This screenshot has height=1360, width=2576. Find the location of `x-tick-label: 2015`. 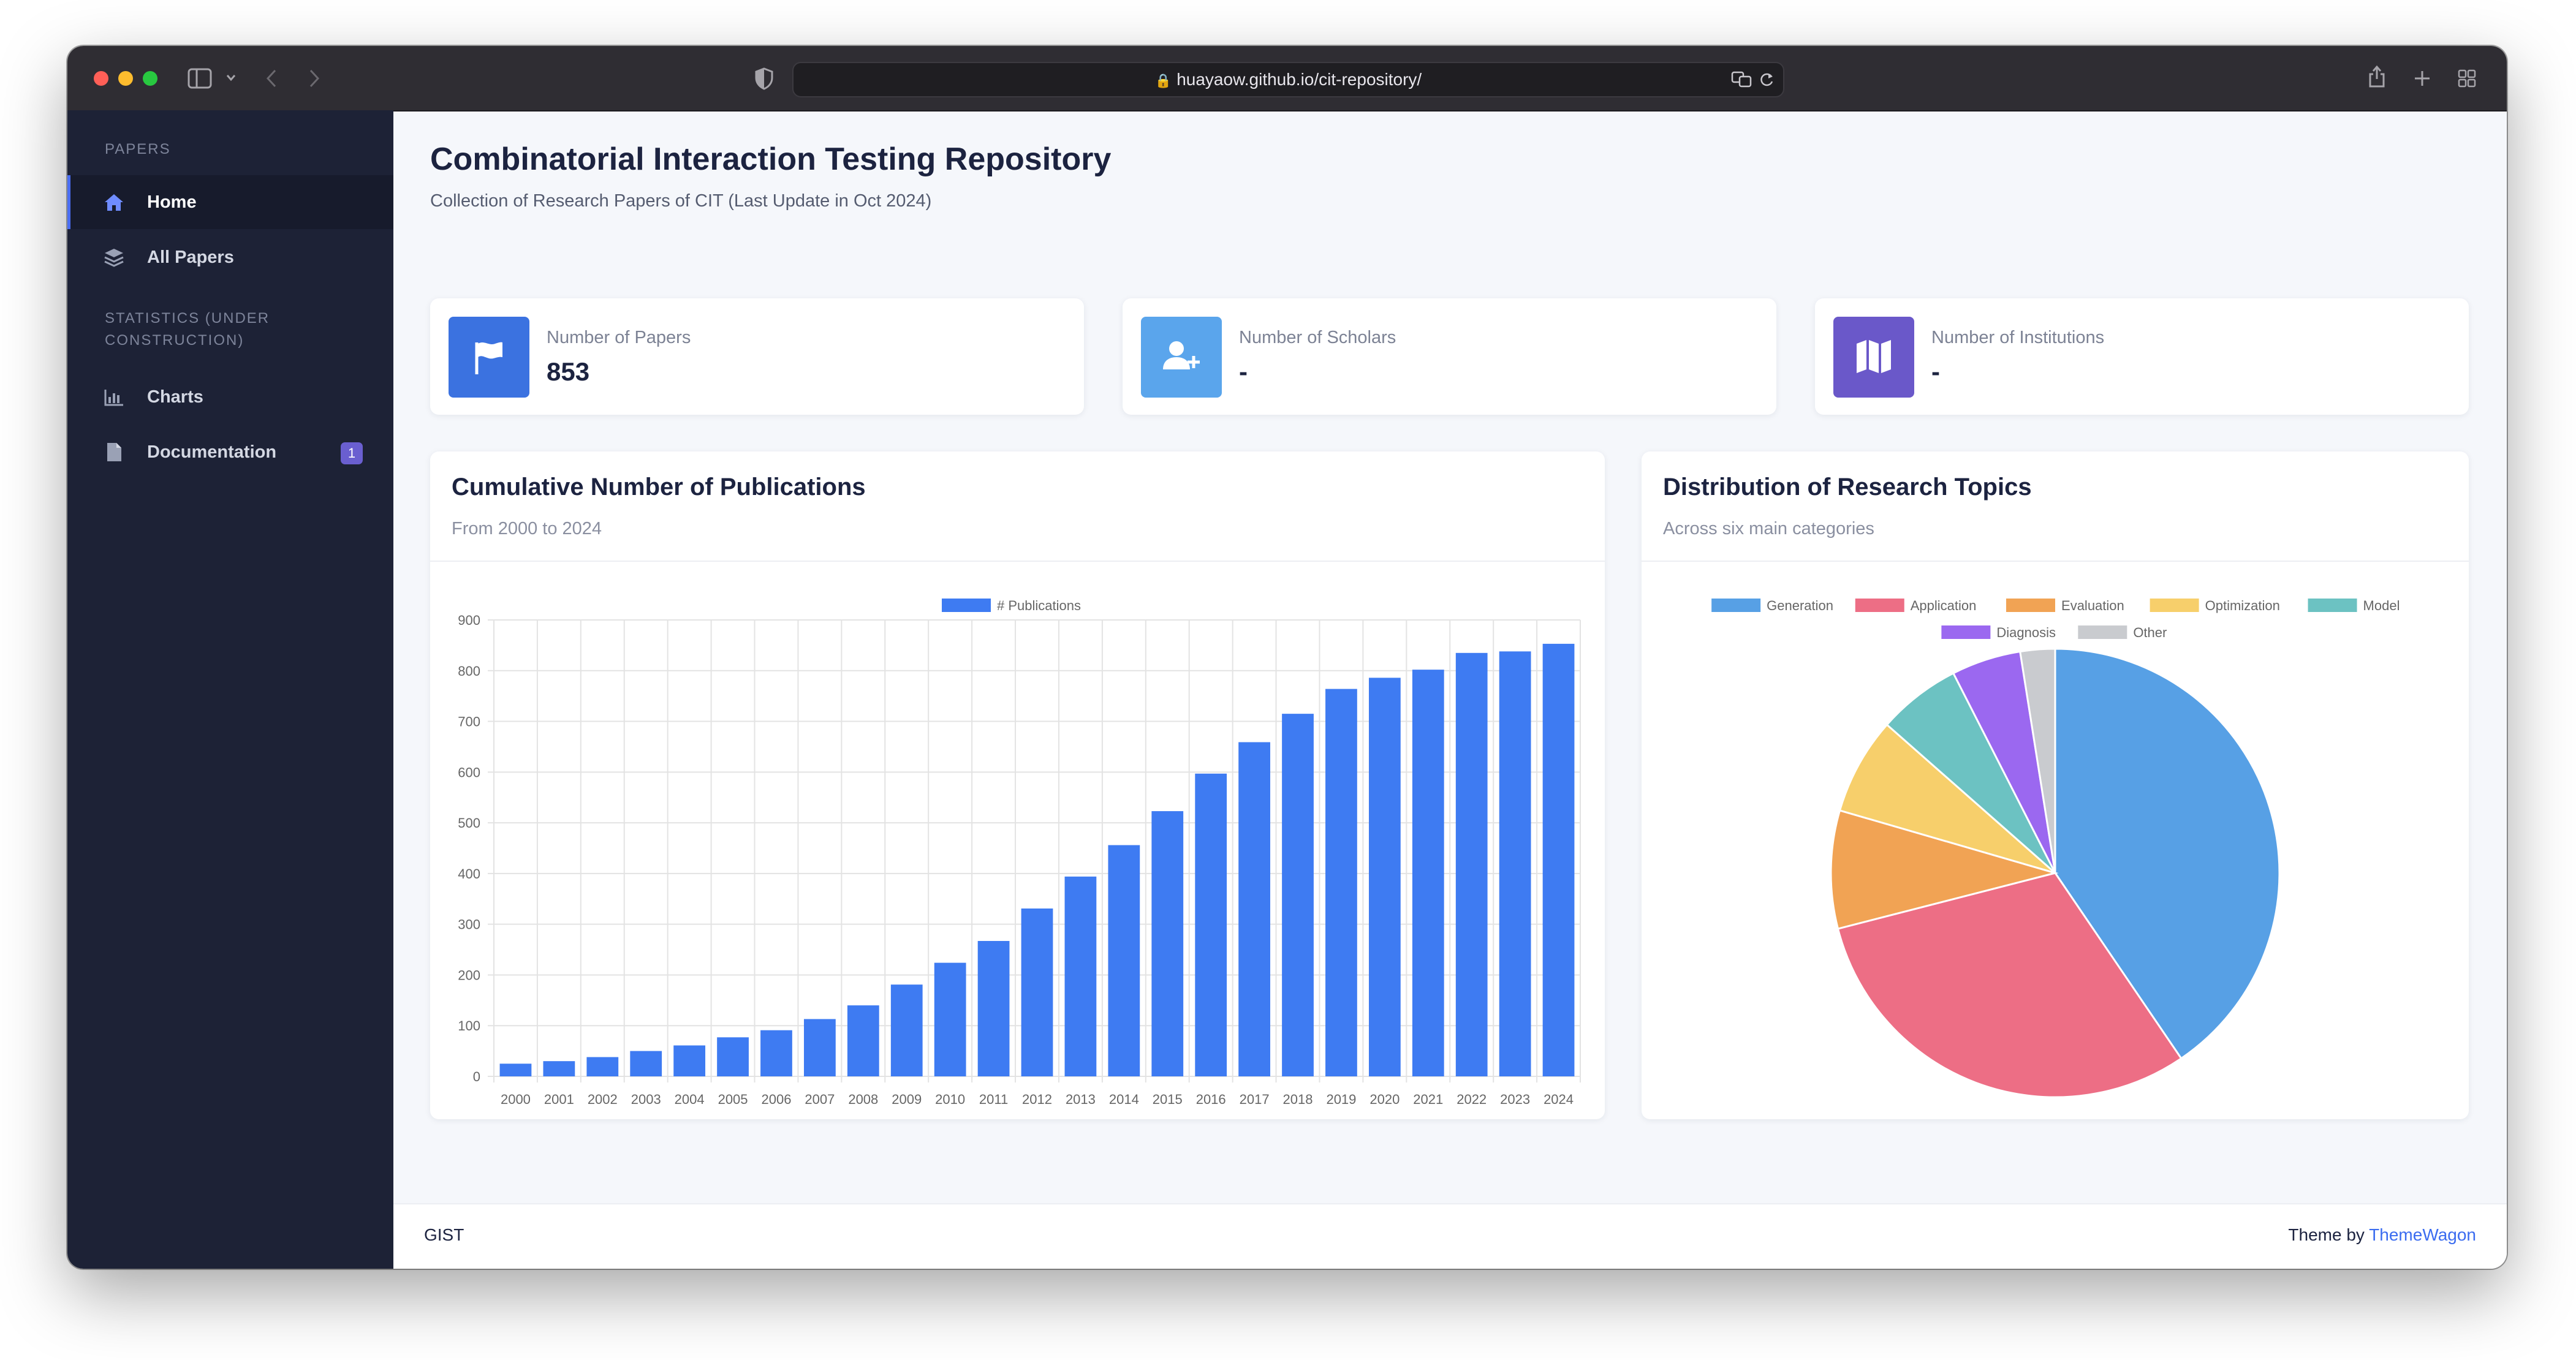

x-tick-label: 2015 is located at coordinates (1168, 1099).